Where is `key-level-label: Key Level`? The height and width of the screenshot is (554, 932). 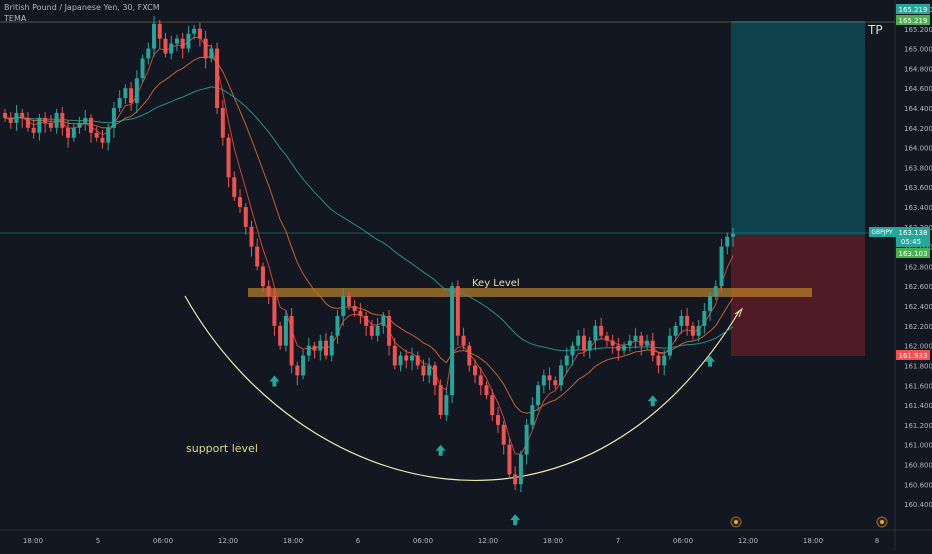
key-level-label: Key Level is located at coordinates (496, 283).